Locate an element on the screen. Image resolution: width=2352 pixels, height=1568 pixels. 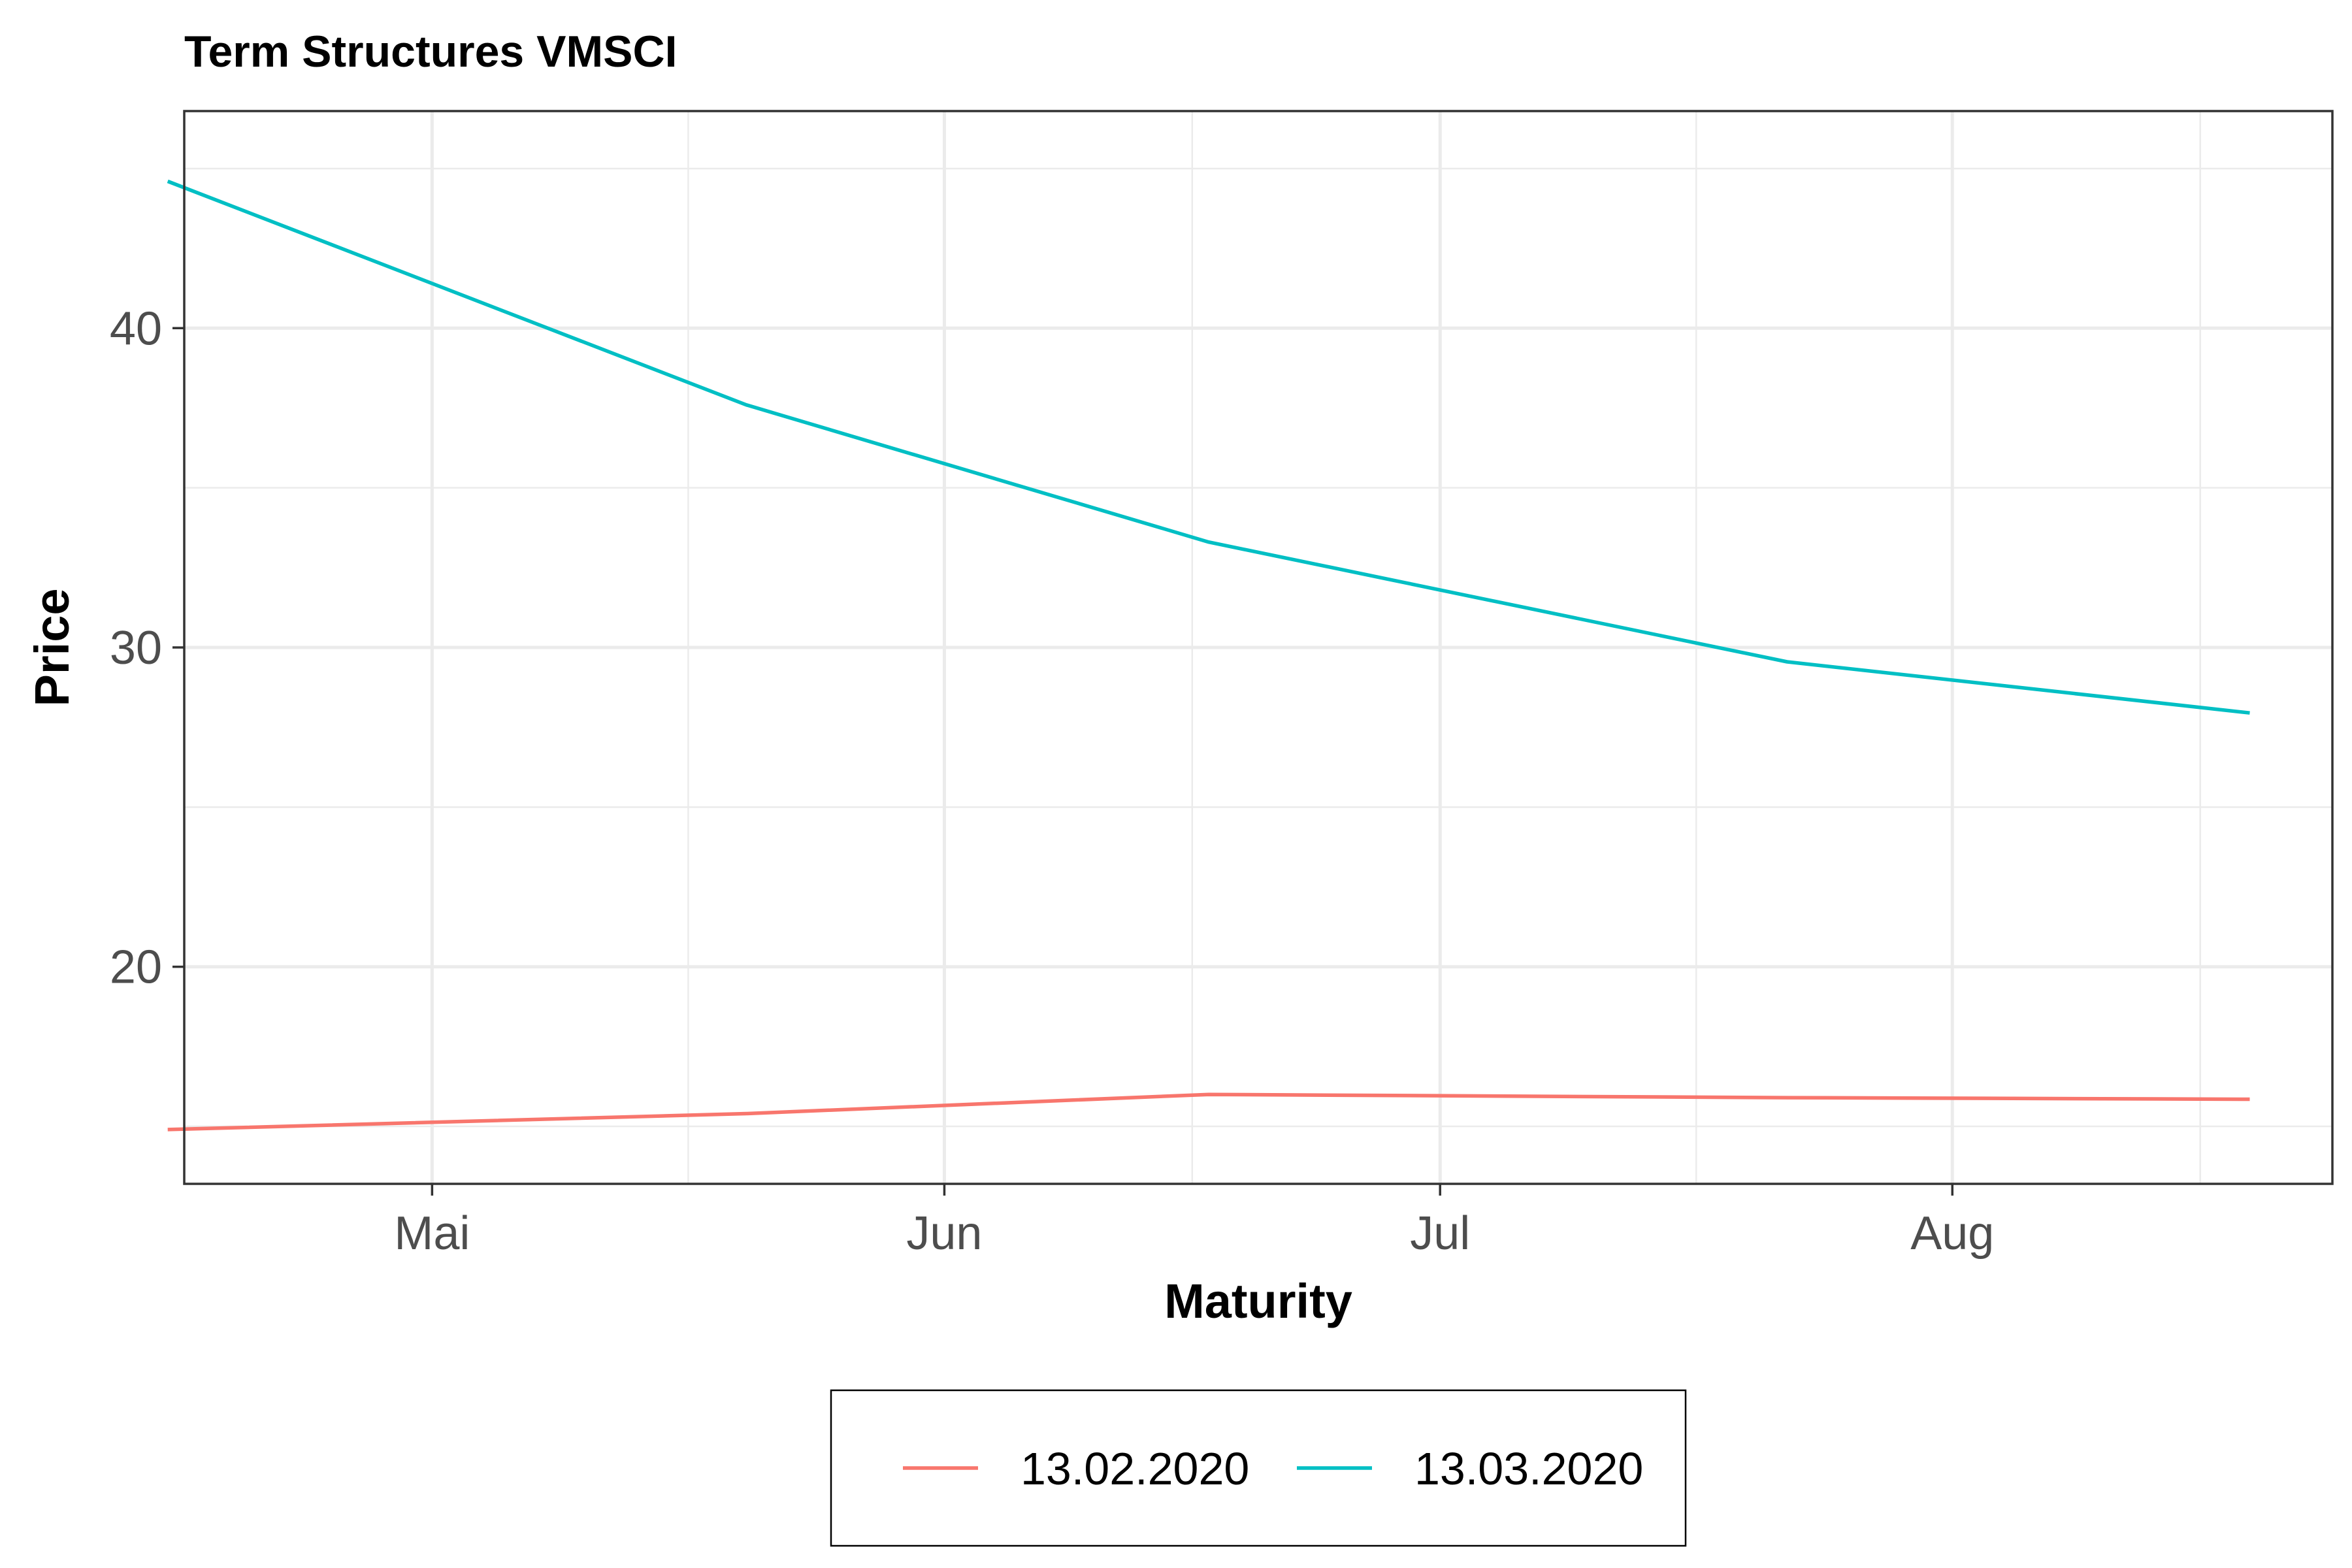
y-tick-label: 40 is located at coordinates (136, 328).